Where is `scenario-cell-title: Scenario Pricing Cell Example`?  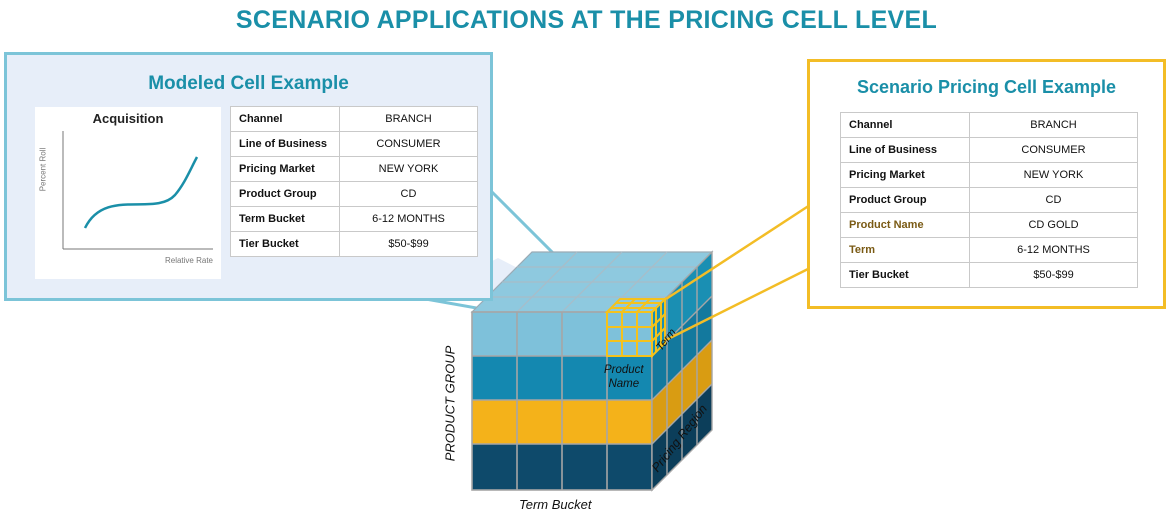
scenario-cell-title: Scenario Pricing Cell Example is located at coordinates (986, 87).